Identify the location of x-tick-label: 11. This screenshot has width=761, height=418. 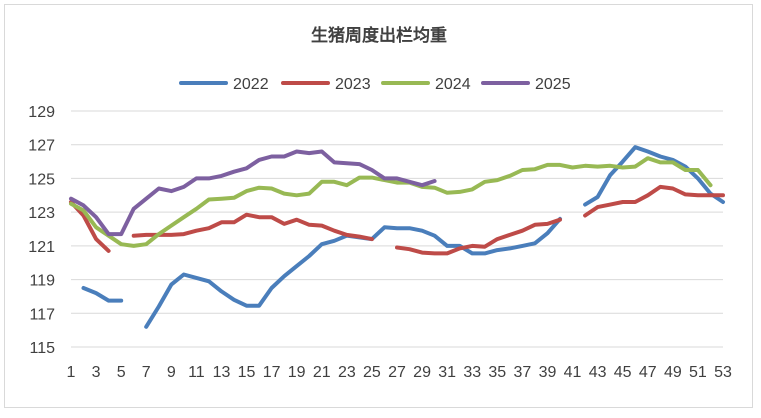
(196, 372).